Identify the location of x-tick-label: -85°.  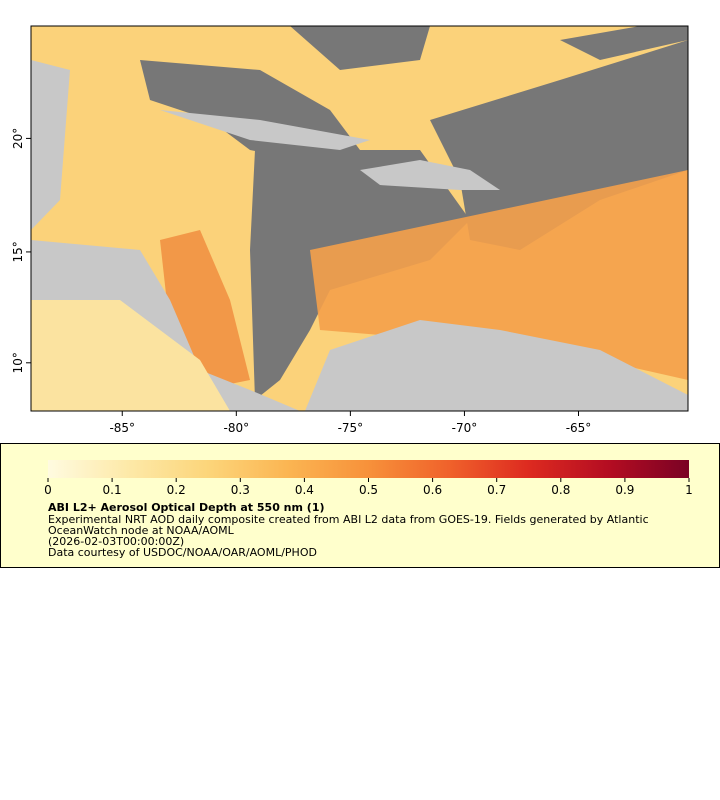
(122, 428).